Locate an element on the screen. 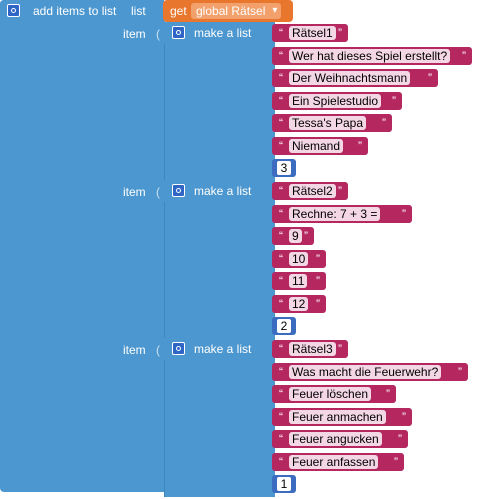  text-field: Rätsel2 is located at coordinates (312, 191).